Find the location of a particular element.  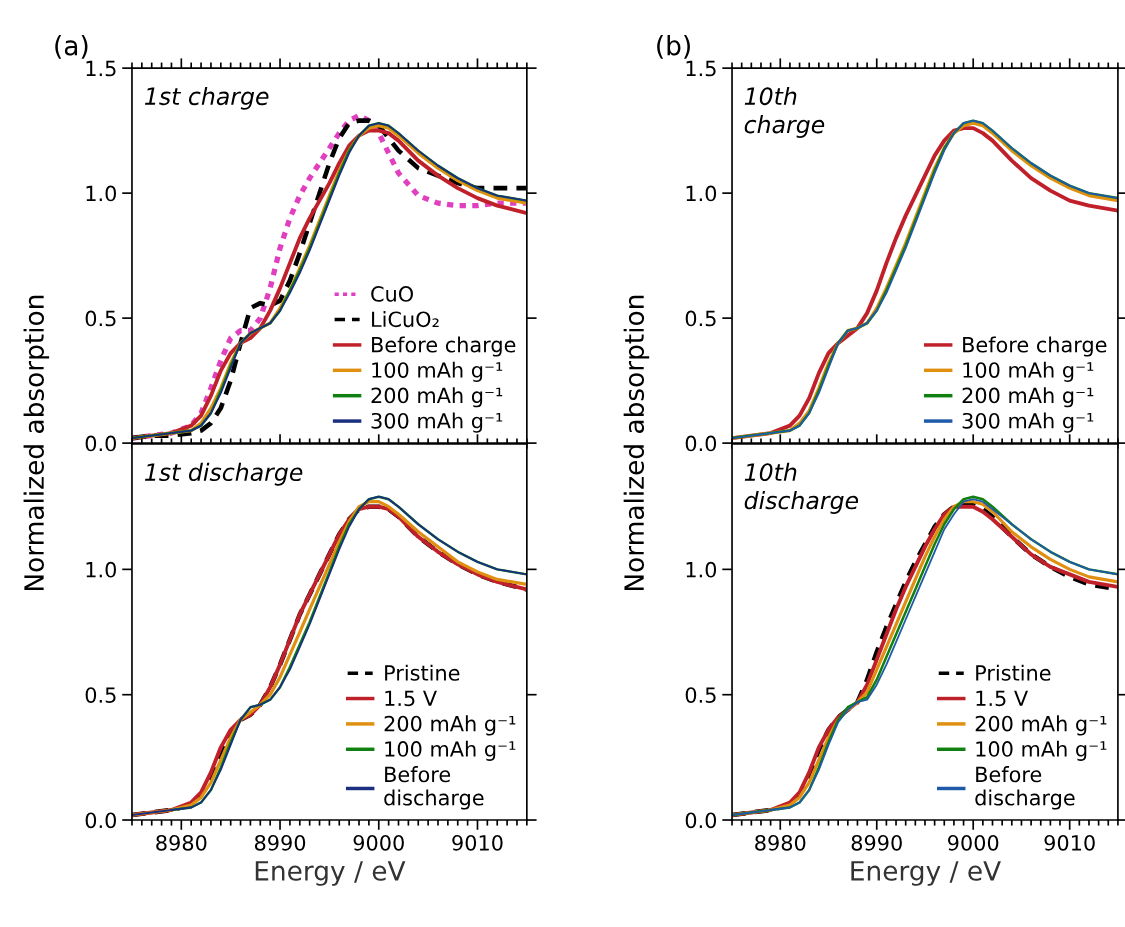

chart-title: (b) is located at coordinates (673, 47).